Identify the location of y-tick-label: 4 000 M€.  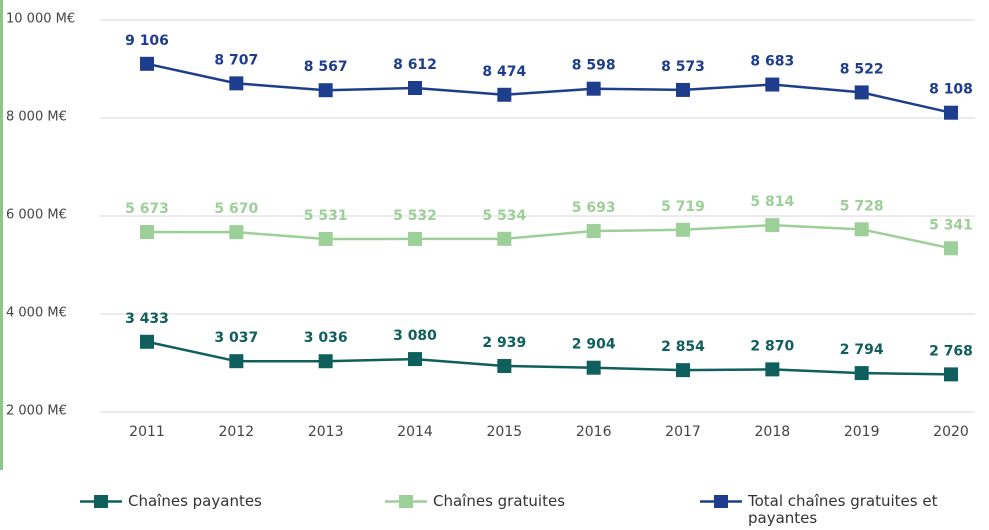
(36, 313).